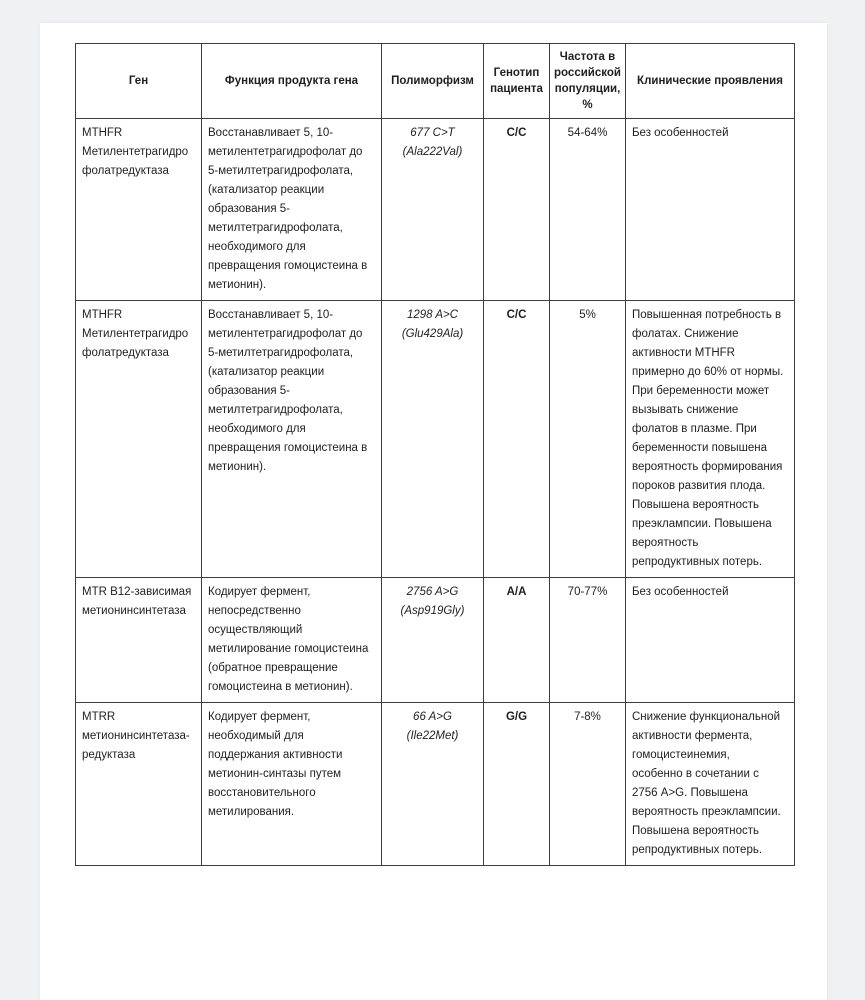 The height and width of the screenshot is (1000, 865). What do you see at coordinates (432, 81) in the screenshot?
I see `column-header-polymorphism: Полиморфизм` at bounding box center [432, 81].